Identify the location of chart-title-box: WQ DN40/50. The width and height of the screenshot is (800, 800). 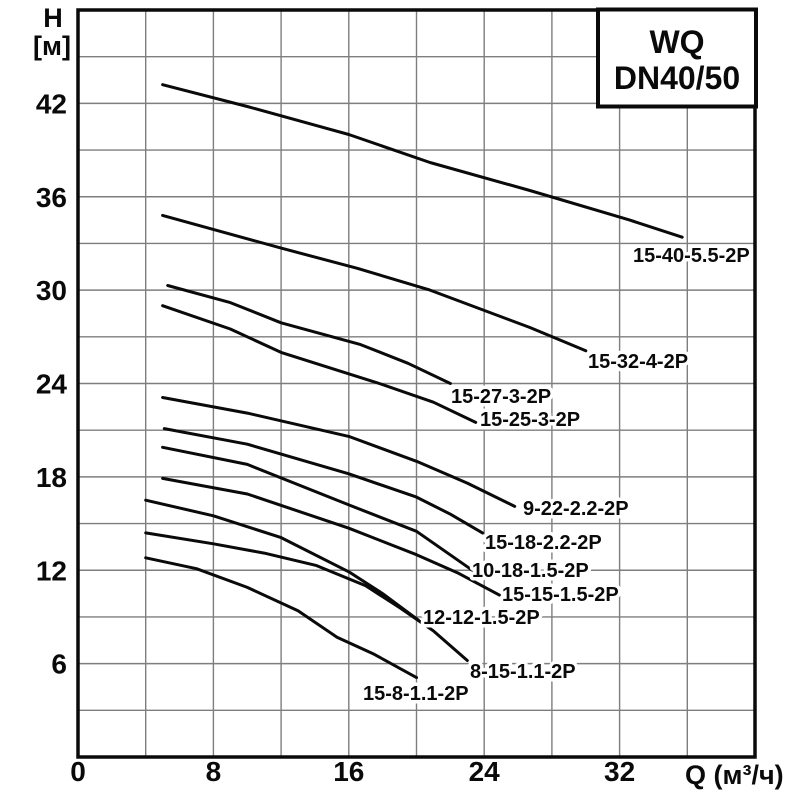
(677, 58).